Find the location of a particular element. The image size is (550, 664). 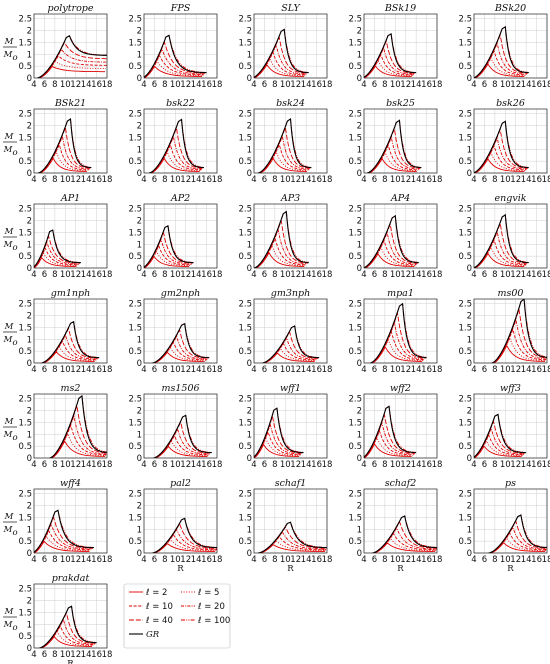

panel-wff3: wff3 0 0.5 1 1.52 2.5 4 6 8 10 12 14 16 18 is located at coordinates (504, 426).